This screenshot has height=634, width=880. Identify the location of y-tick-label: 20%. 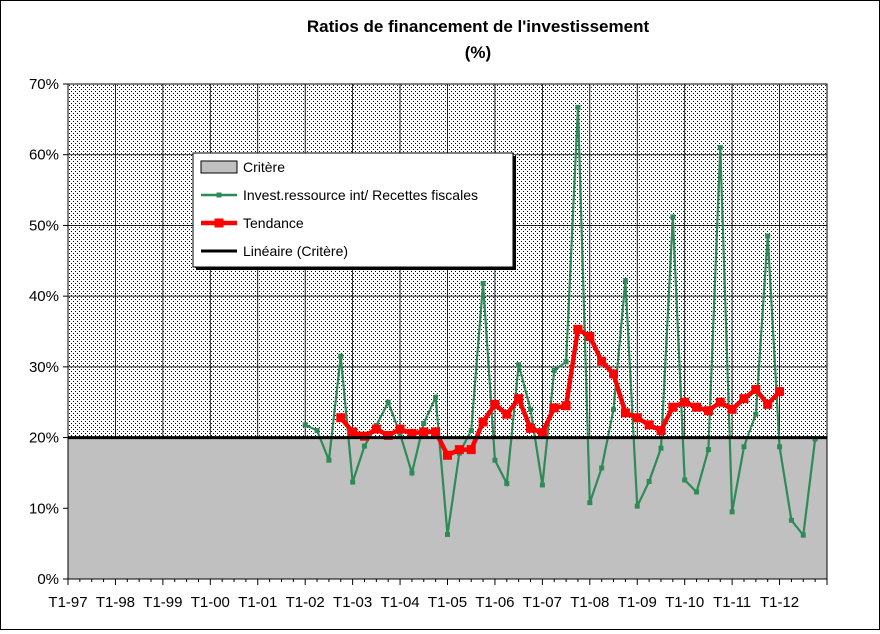
(44, 438).